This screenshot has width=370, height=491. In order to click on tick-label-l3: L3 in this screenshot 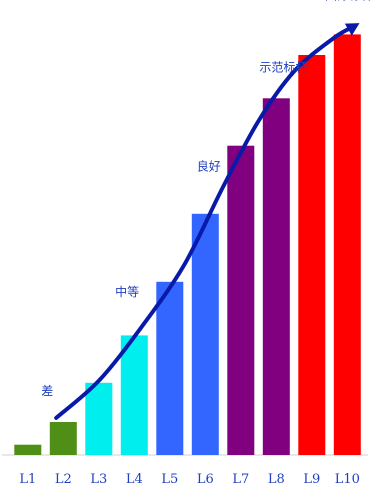, I will do `click(98, 479)`.